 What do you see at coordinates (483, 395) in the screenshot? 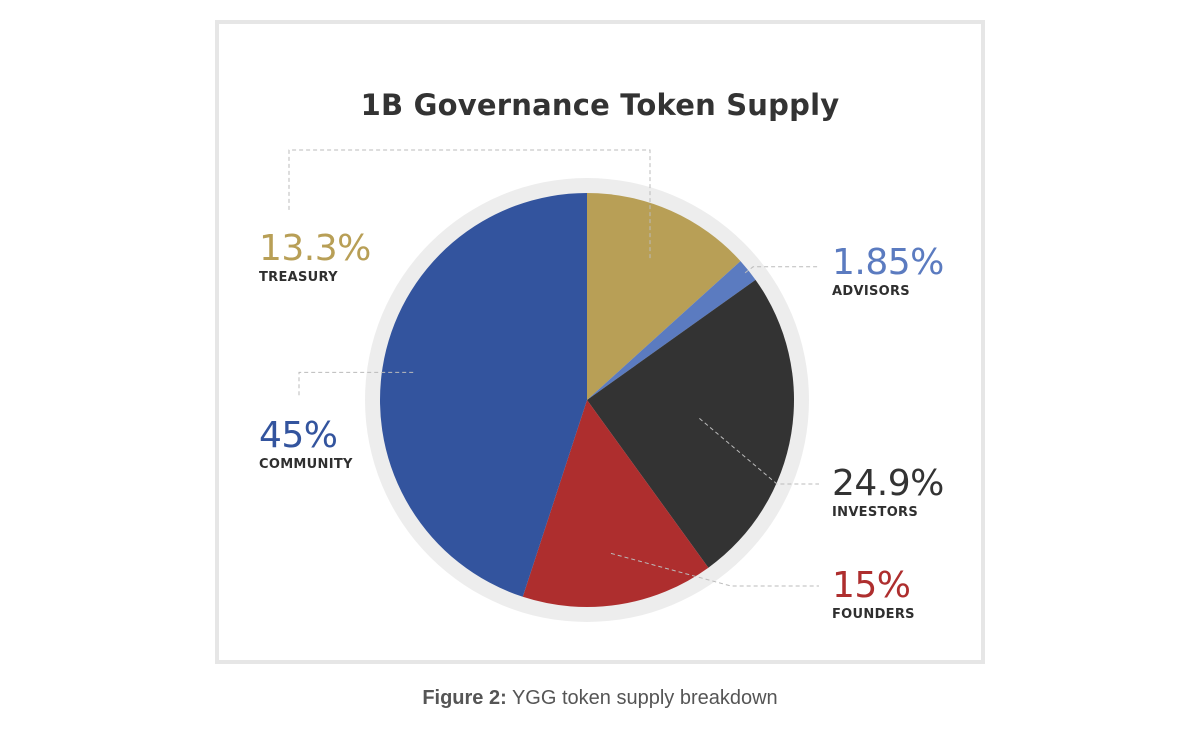
I see `pie-slice-community` at bounding box center [483, 395].